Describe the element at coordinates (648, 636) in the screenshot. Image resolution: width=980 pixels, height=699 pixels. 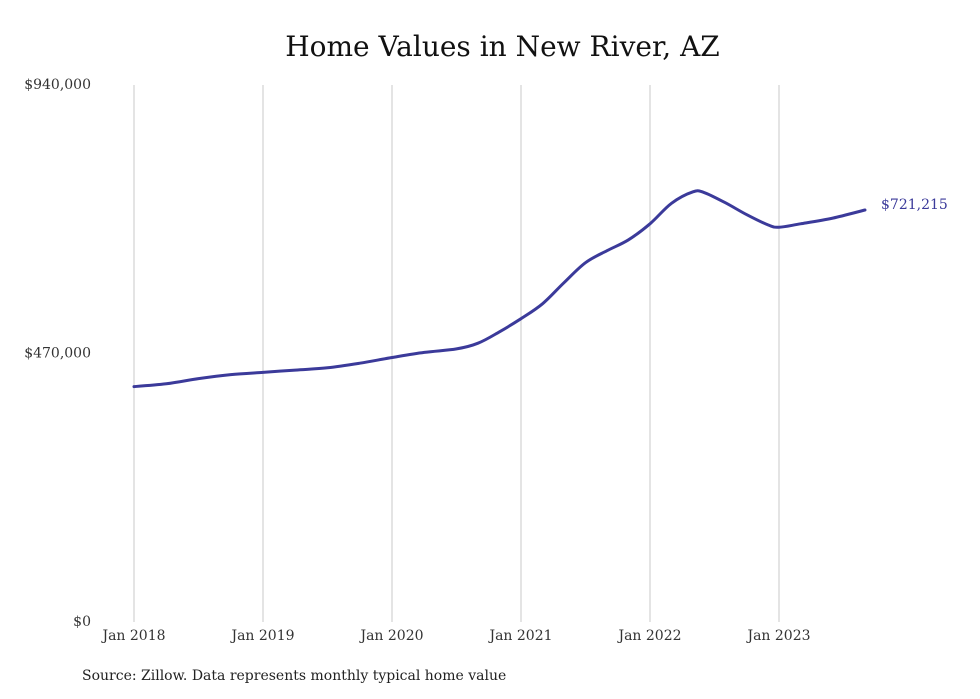
I see `x-tick-label: Jan 2022` at that location.